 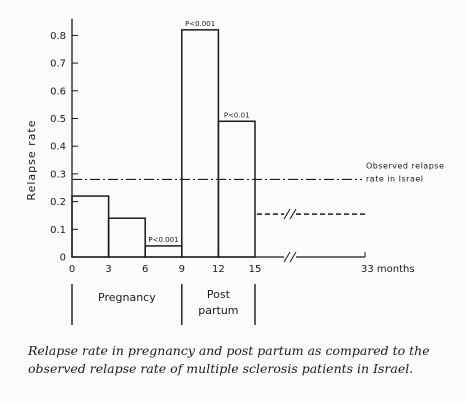 I want to click on x-tick-label: 3, so click(x=108, y=269).